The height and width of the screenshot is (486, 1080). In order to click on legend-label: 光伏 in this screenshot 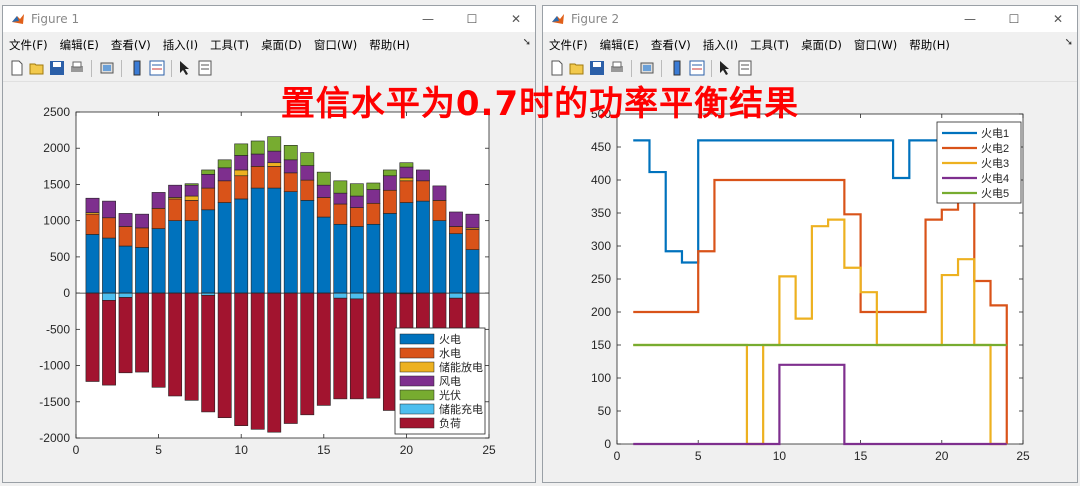, I will do `click(450, 395)`.